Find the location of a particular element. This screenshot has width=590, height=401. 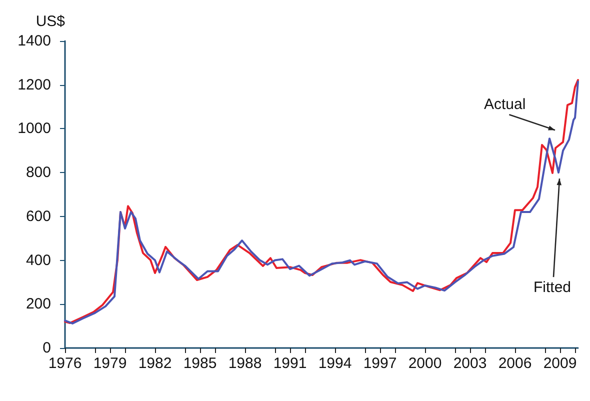

x-tick-label: 1976 is located at coordinates (65, 363).